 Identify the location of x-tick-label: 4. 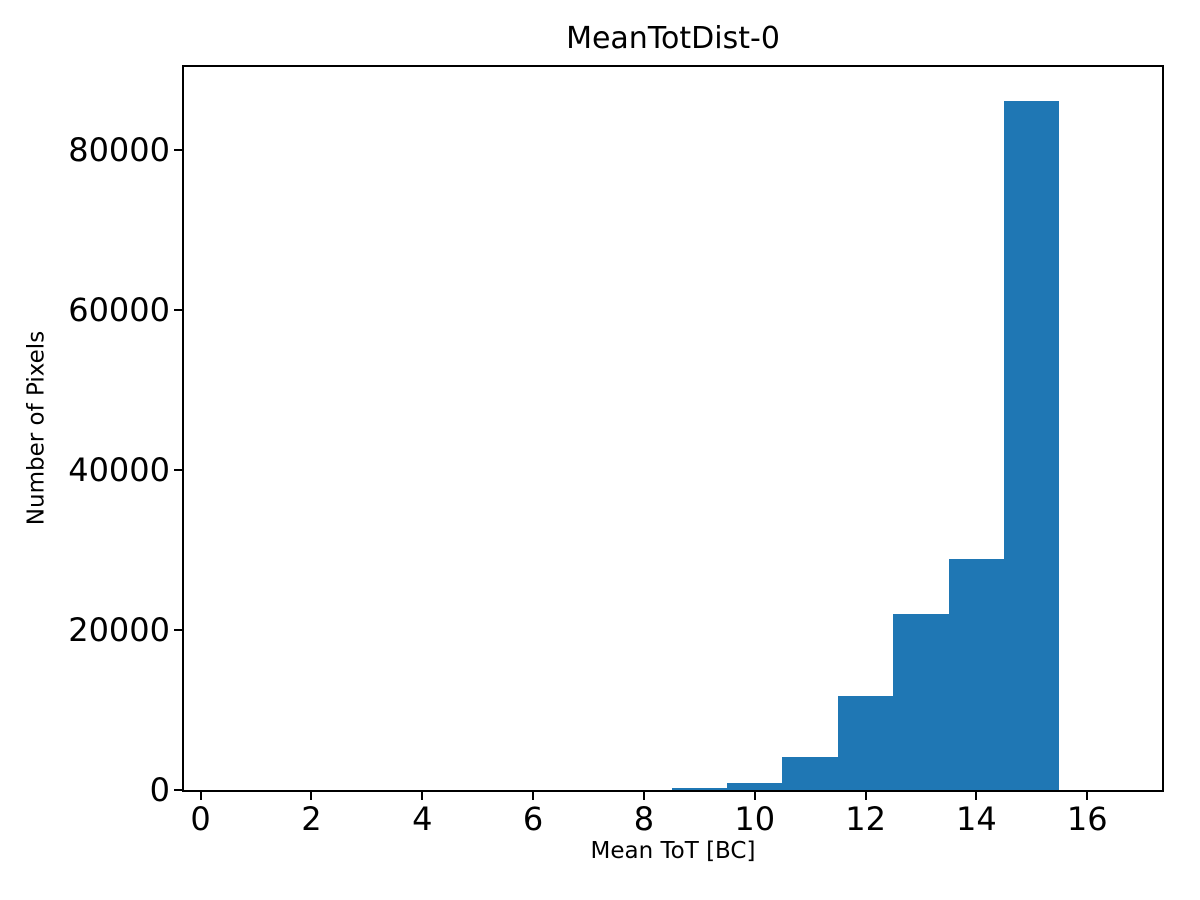
(422, 819).